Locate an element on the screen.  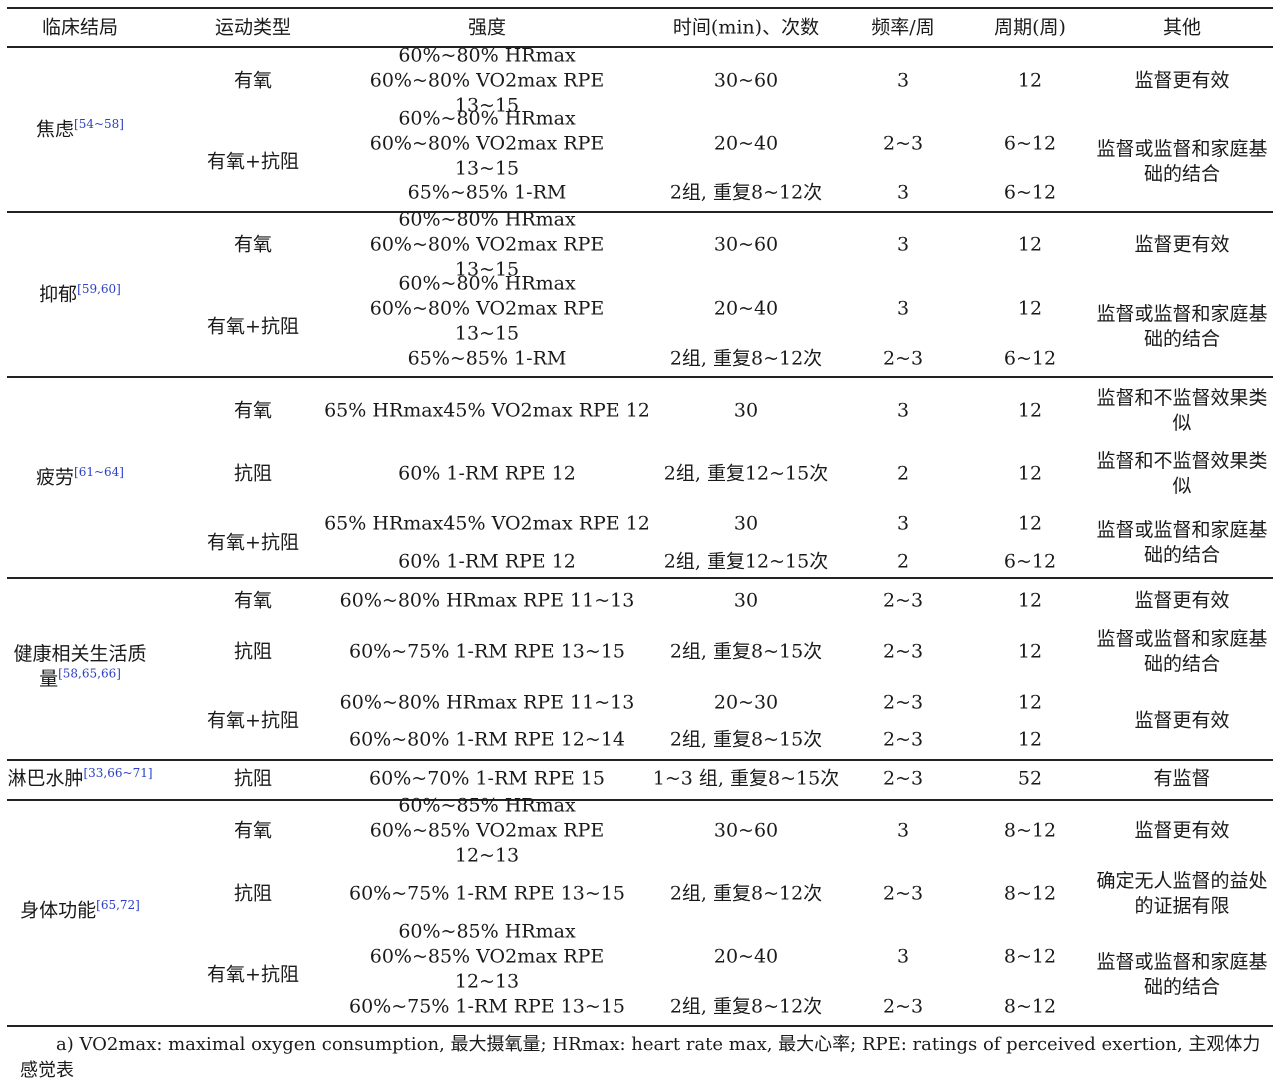
clinical-outcome: 抑郁[59,60] is located at coordinates (80, 295).